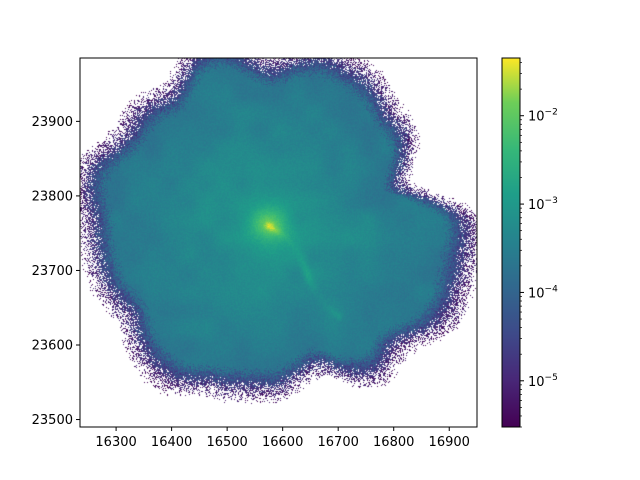 The image size is (640, 480). I want to click on x-tick-label: 16800, so click(393, 442).